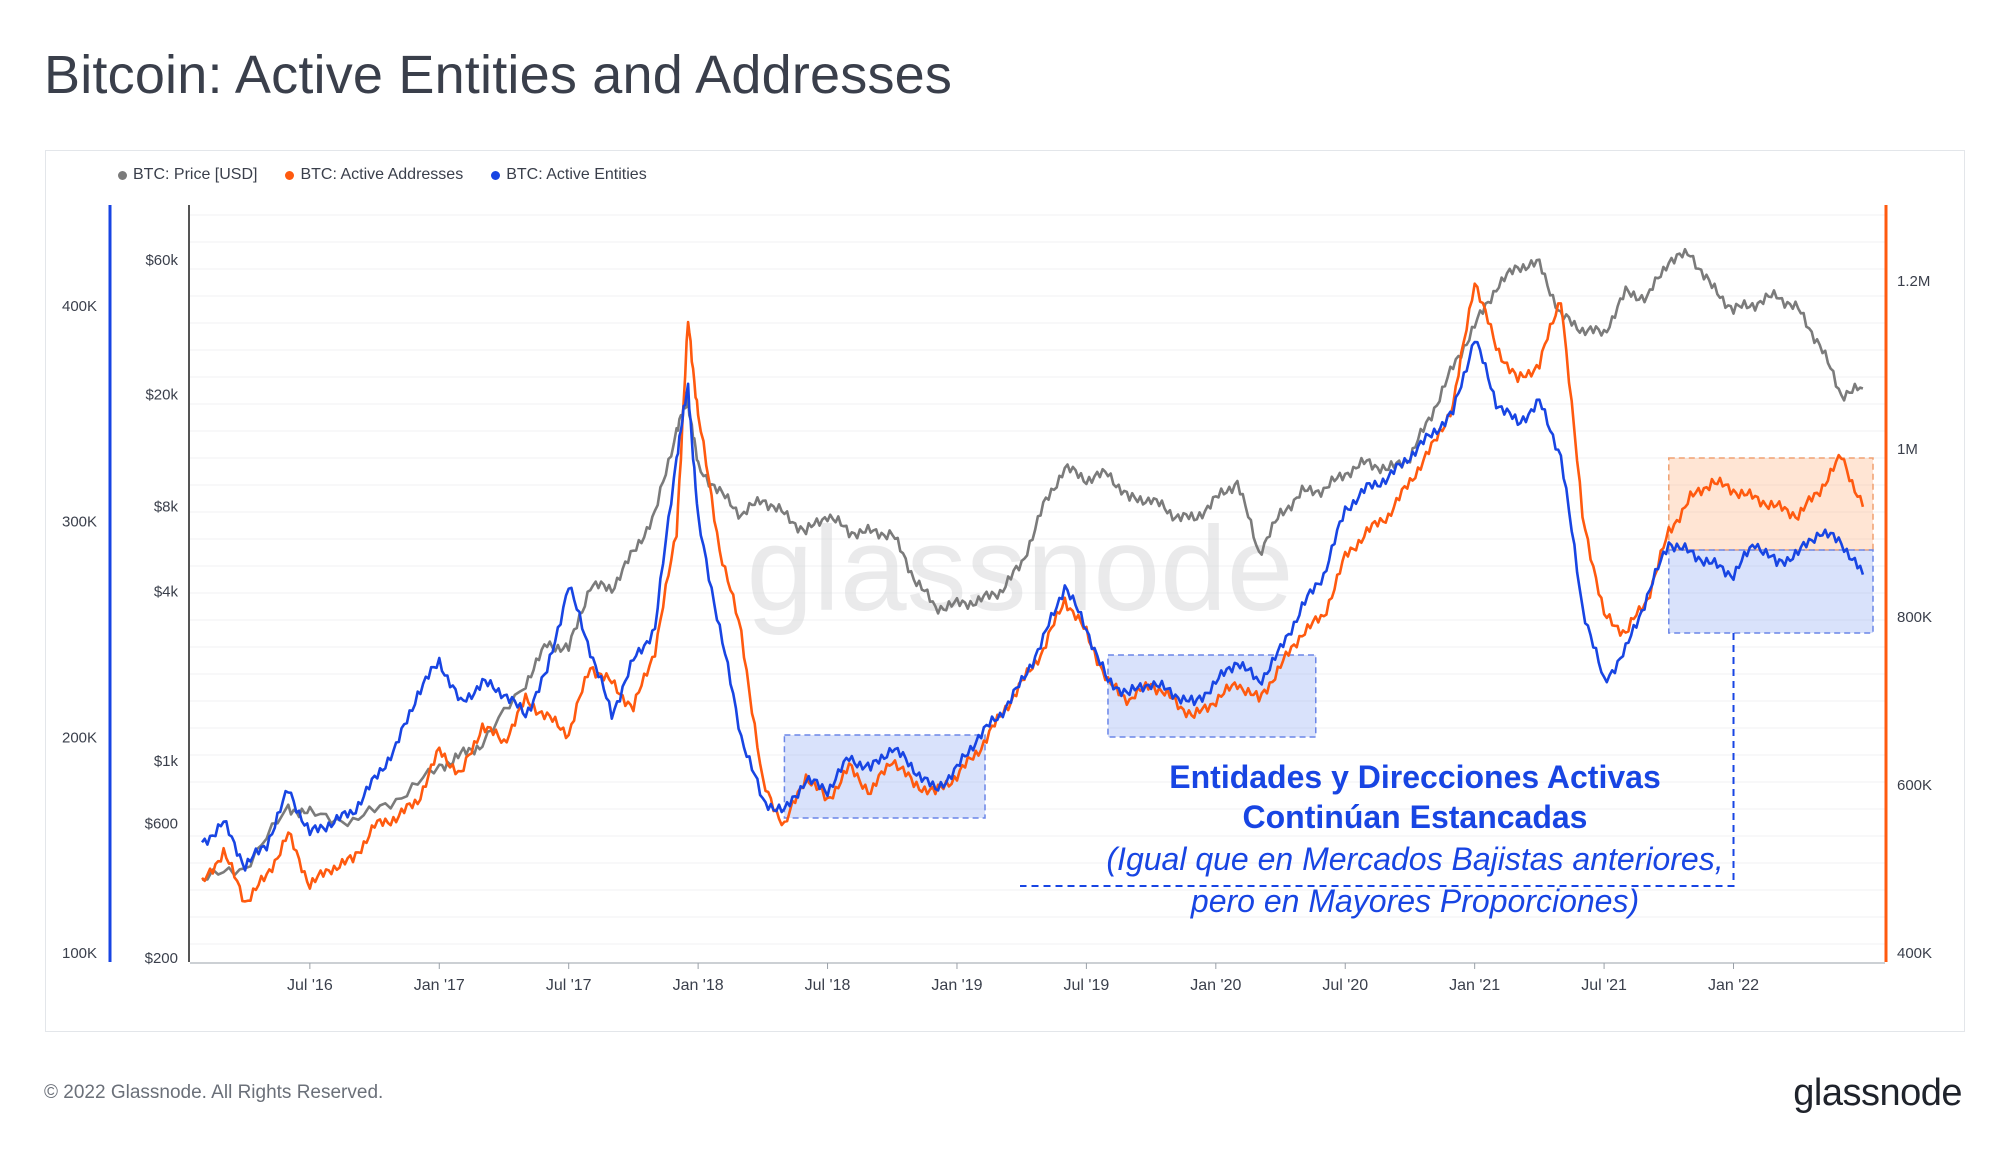  I want to click on x-tick-label: Jan '20, so click(1215, 985).